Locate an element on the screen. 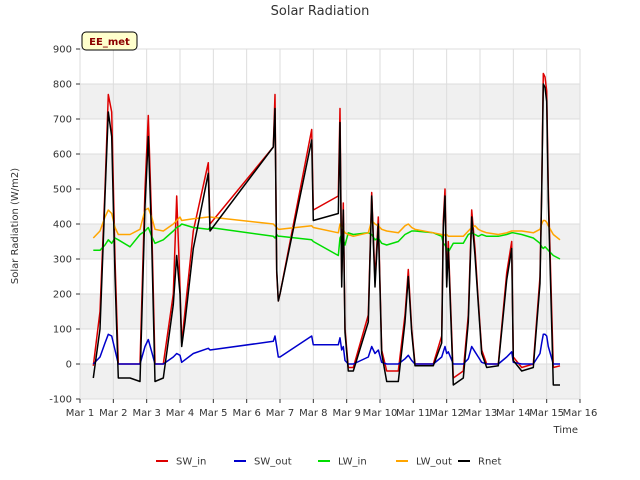 The width and height of the screenshot is (640, 480). x-tick-label: Mar 12 is located at coordinates (446, 413).